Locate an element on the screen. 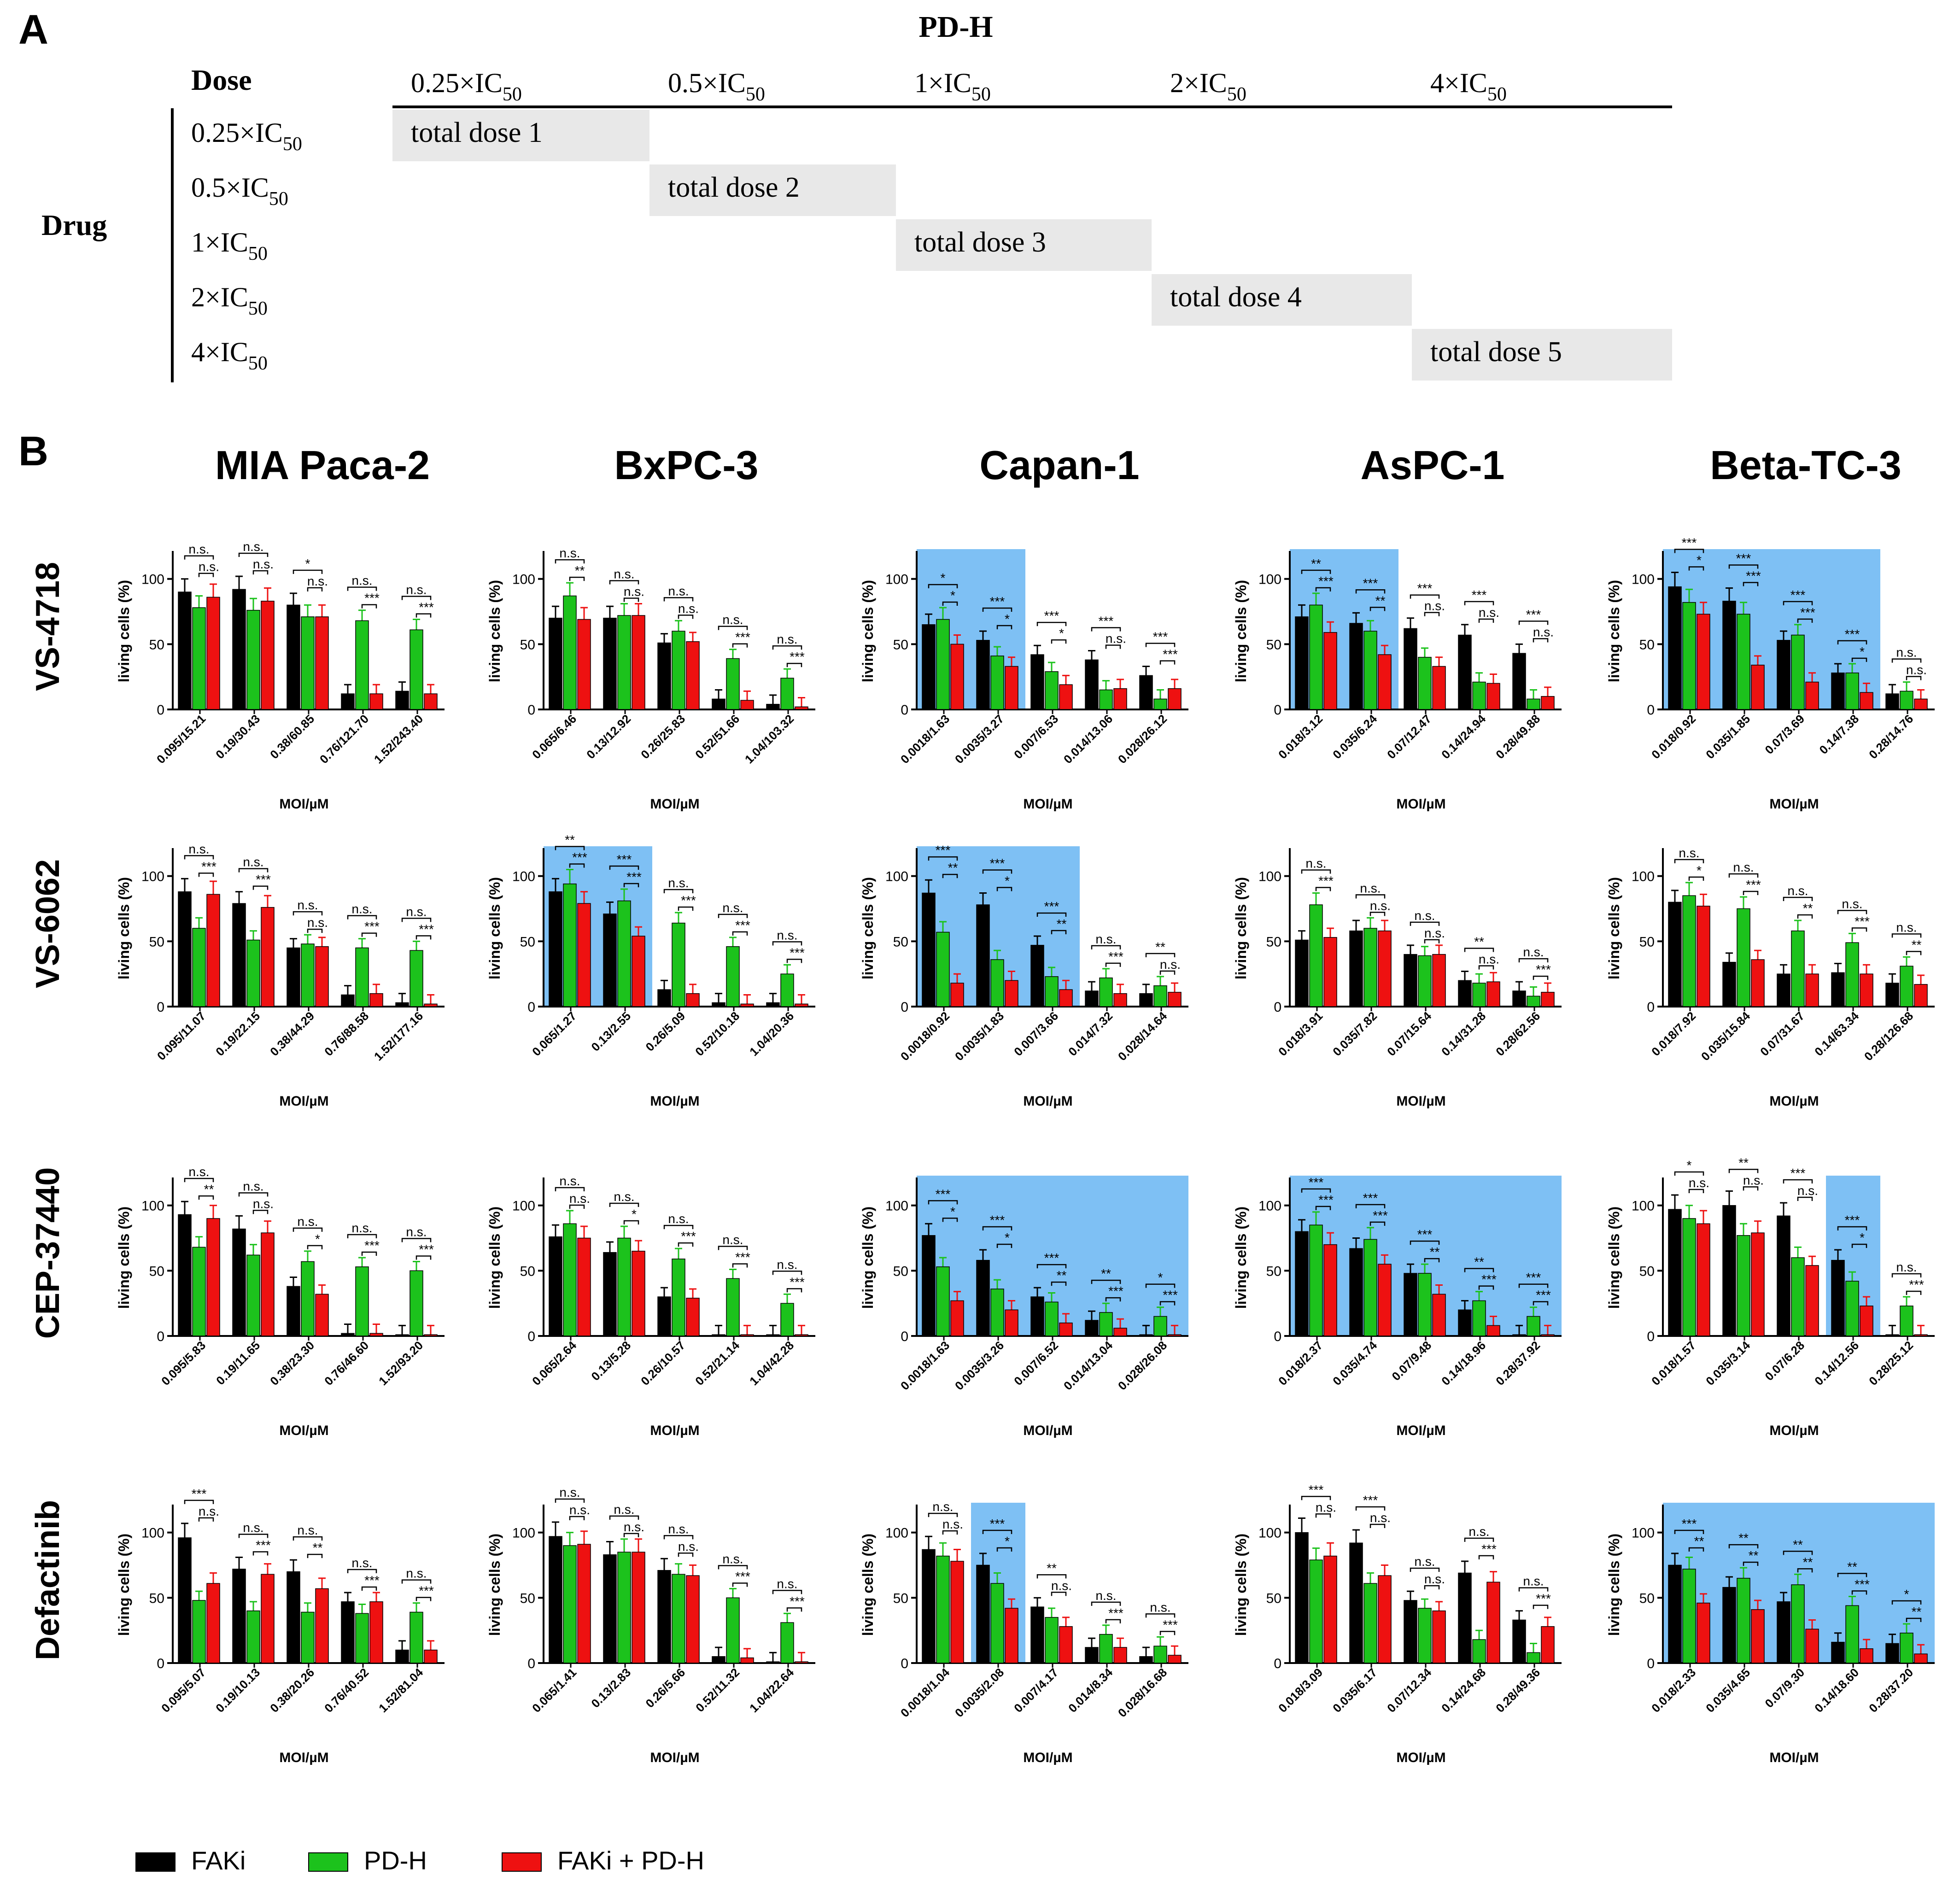  total-dose-label: total dose 1 is located at coordinates (477, 132).